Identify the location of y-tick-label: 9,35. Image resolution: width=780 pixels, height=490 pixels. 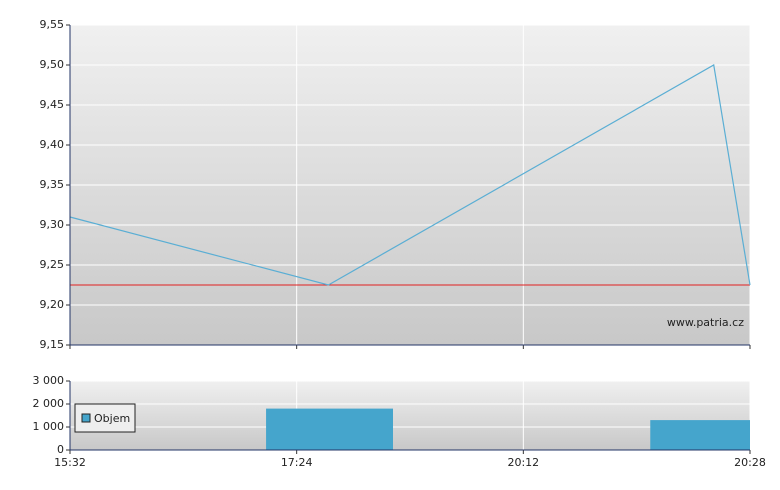
(52, 184).